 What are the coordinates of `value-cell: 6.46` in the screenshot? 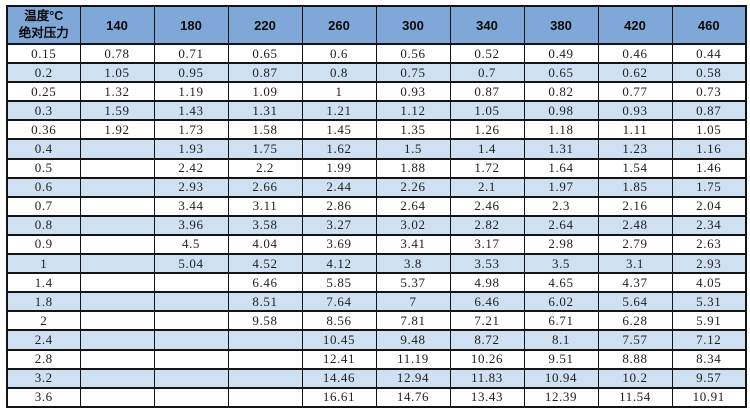 It's located at (265, 283).